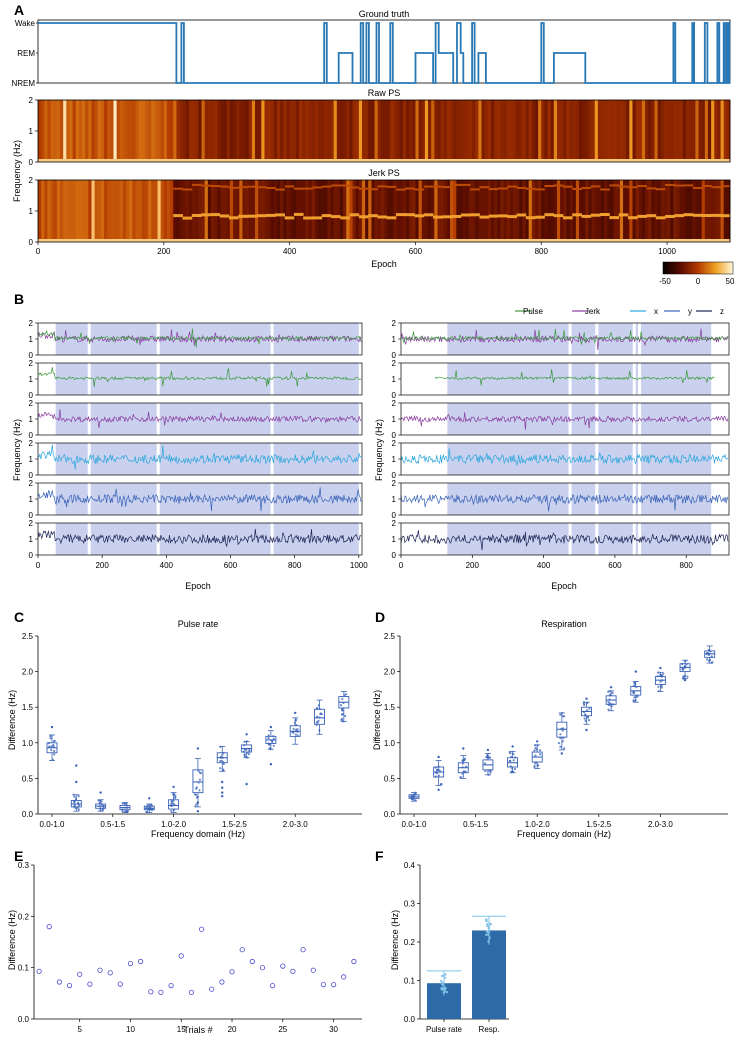 Image resolution: width=736 pixels, height=1041 pixels. I want to click on gt-frame, so click(384, 51).